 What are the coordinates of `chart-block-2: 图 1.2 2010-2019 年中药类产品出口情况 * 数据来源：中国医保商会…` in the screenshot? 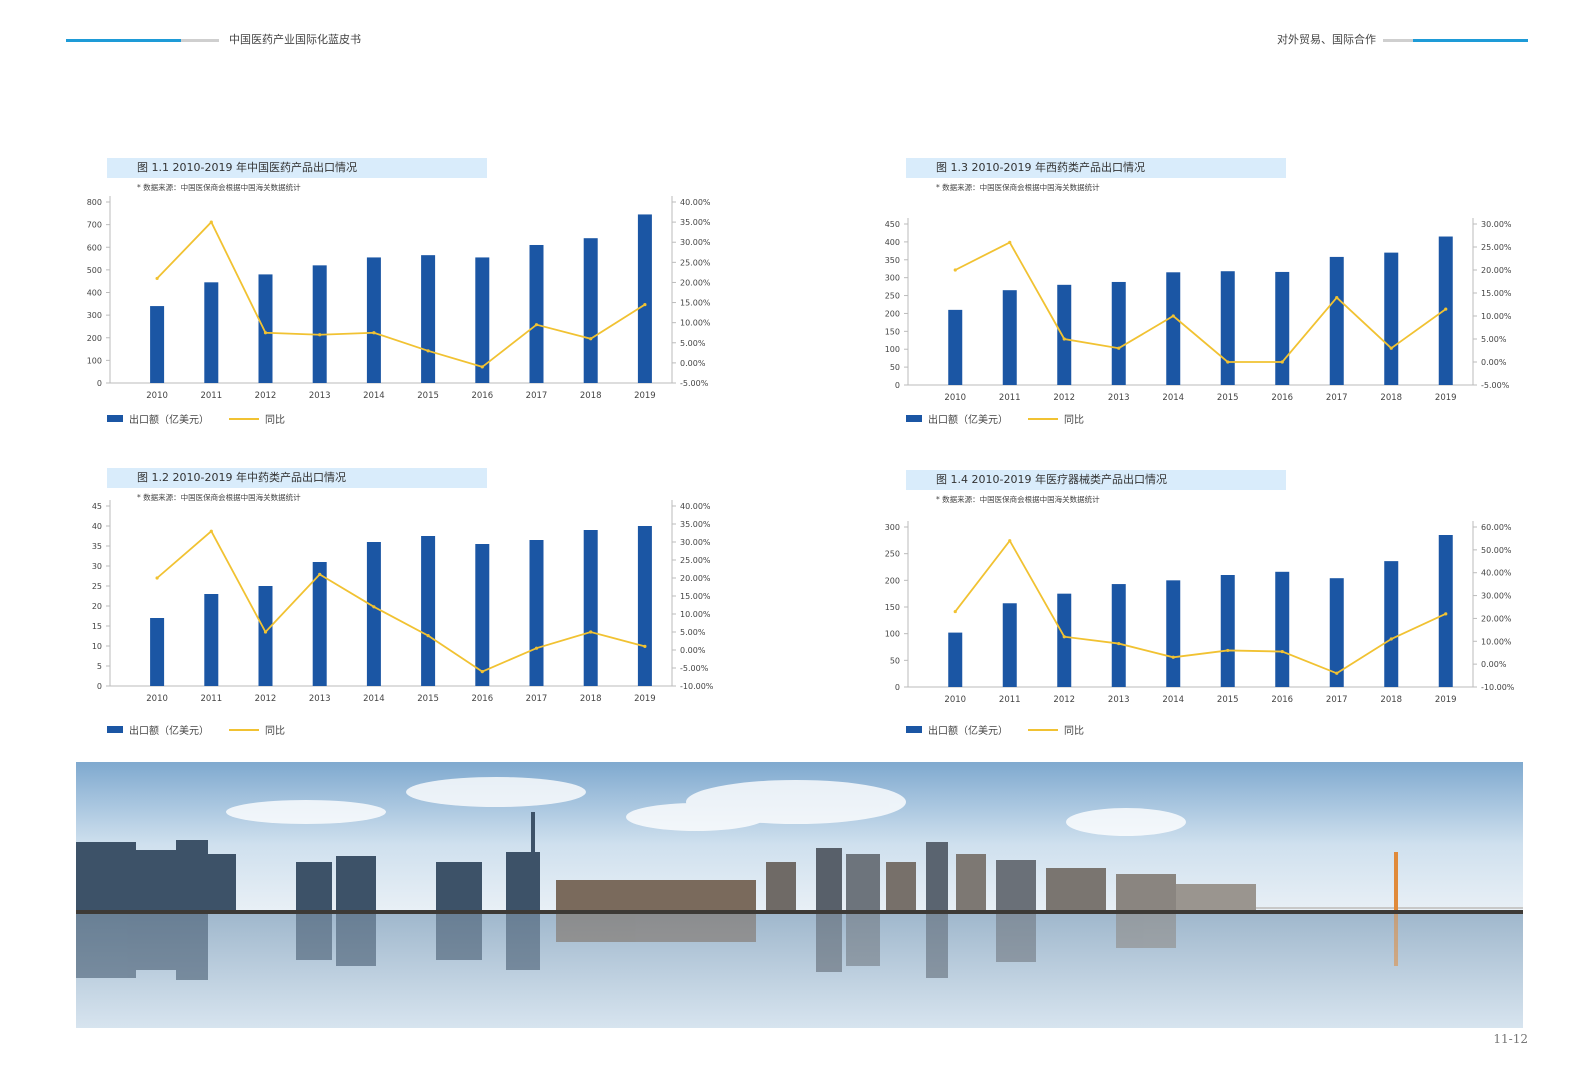 It's located at (407, 603).